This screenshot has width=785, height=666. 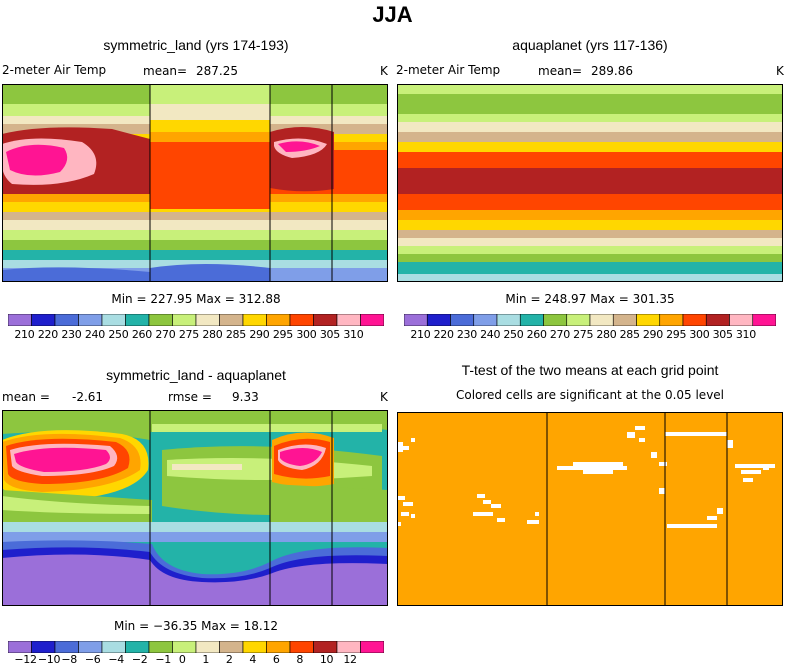 What do you see at coordinates (195, 508) in the screenshot?
I see `panel3-map` at bounding box center [195, 508].